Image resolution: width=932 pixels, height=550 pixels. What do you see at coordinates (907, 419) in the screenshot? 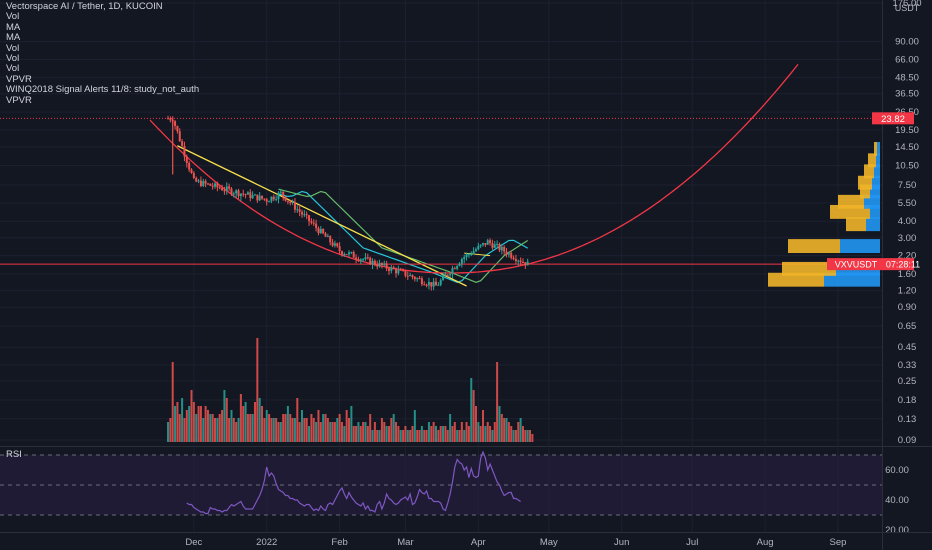
I see `price-tick-label: 0.13` at bounding box center [907, 419].